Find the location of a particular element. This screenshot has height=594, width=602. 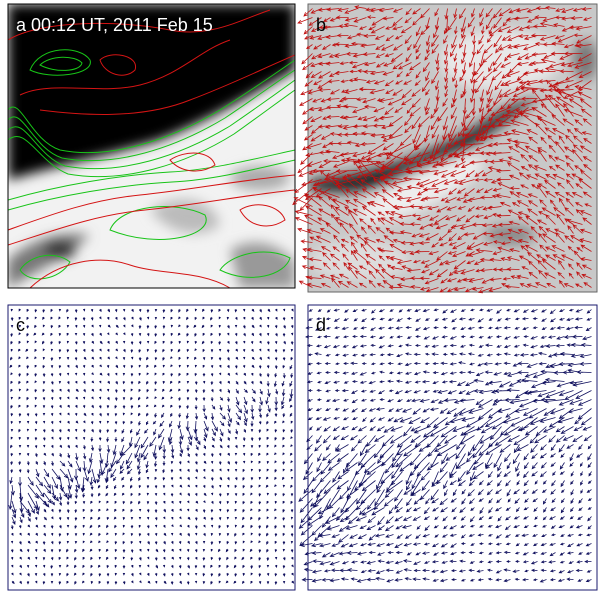

panel-label: d is located at coordinates (321, 325).